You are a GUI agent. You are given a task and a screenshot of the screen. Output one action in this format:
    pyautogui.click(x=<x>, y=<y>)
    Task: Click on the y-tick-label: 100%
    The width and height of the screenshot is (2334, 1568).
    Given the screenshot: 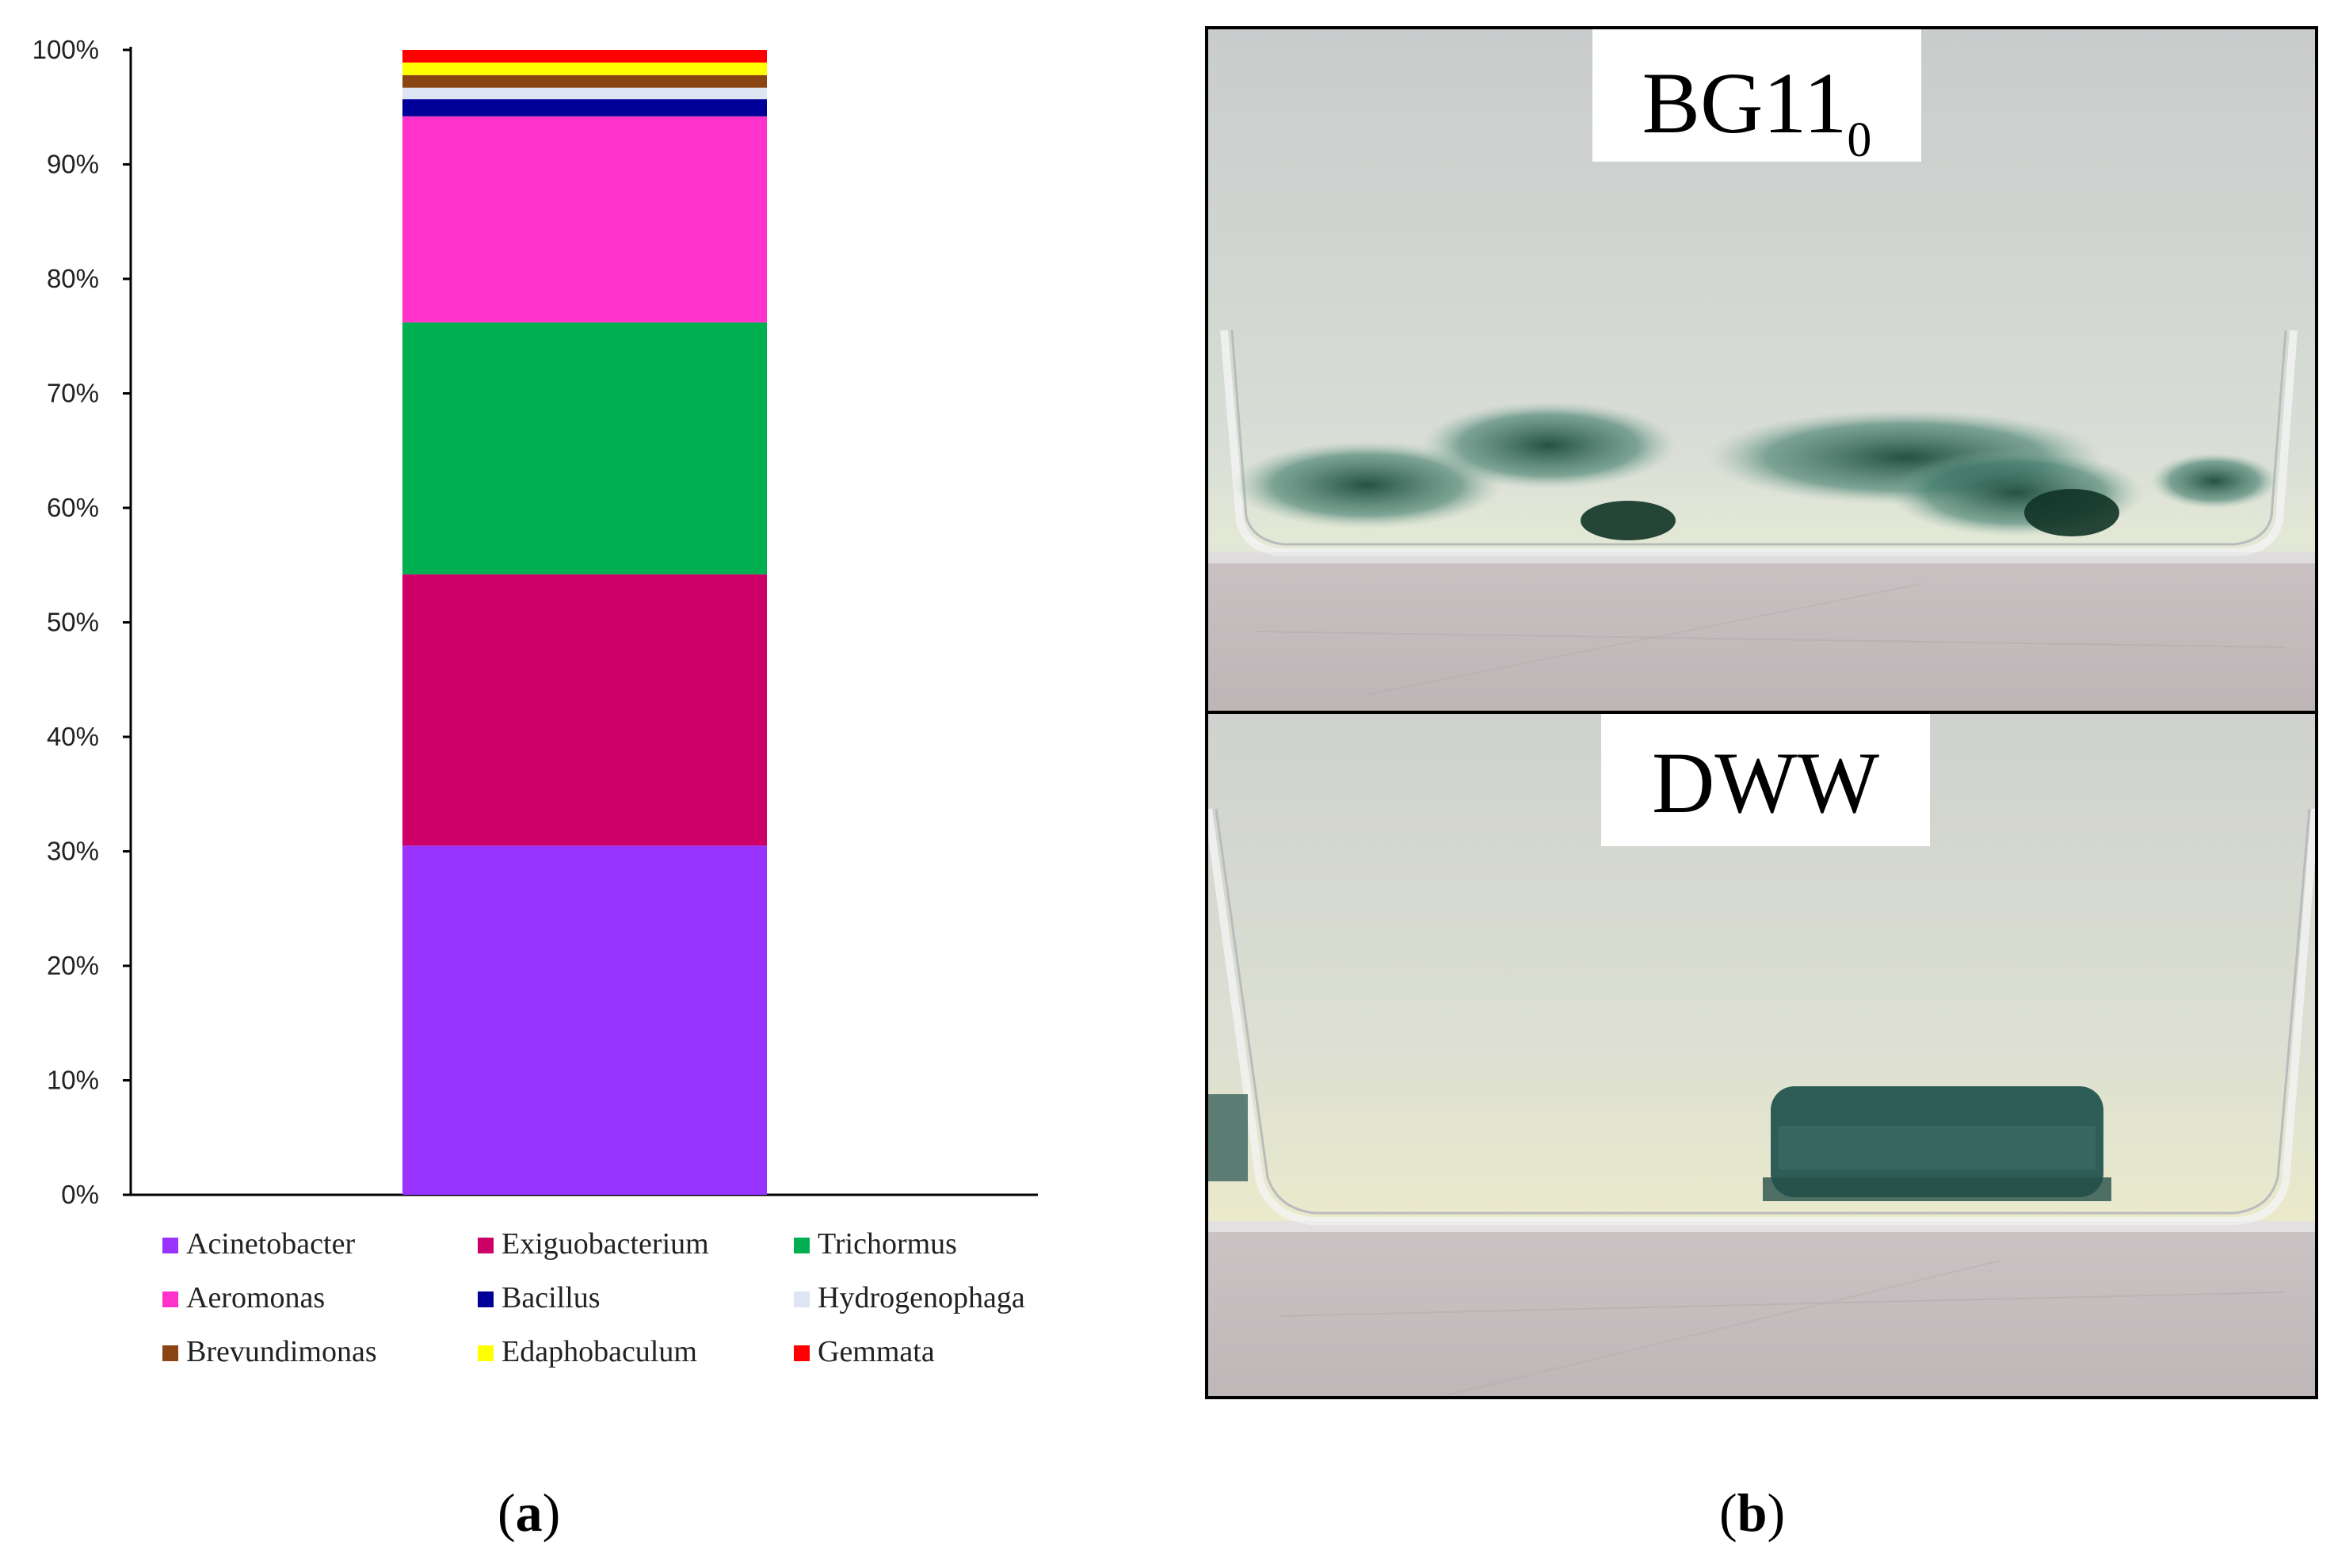 What is the action you would take?
    pyautogui.click(x=65, y=49)
    